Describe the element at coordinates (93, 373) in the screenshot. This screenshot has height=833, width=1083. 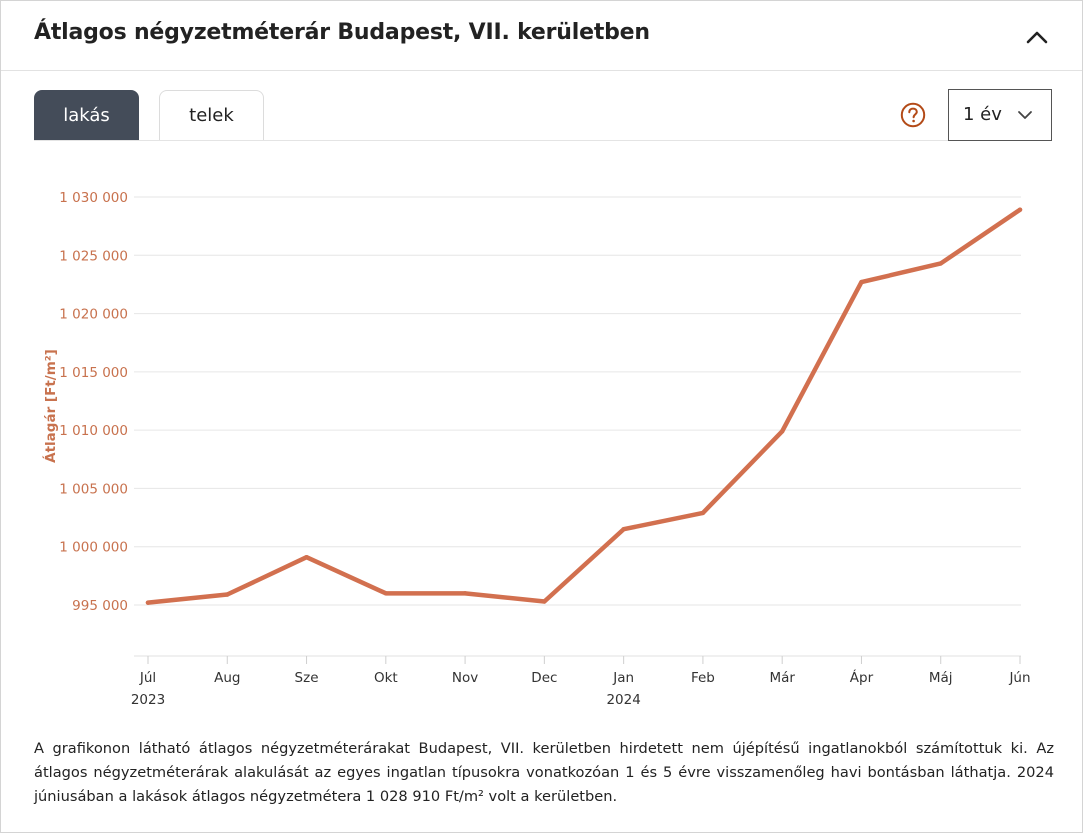
I see `y-tick-label: 1 015 000` at that location.